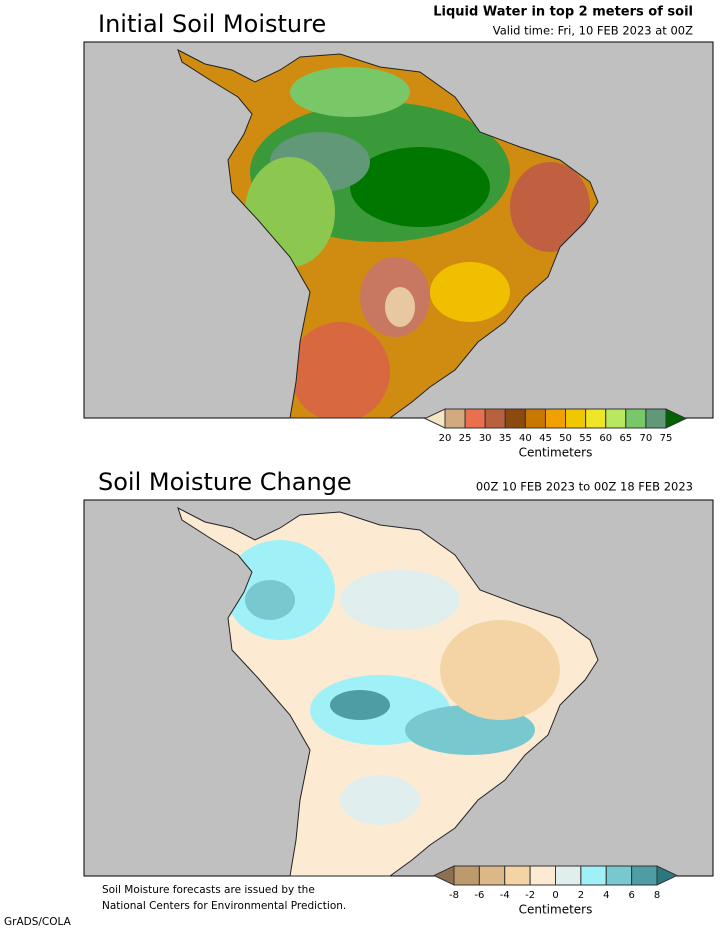 The height and width of the screenshot is (933, 721). What do you see at coordinates (530, 895) in the screenshot?
I see `legend-tick-label: -2` at bounding box center [530, 895].